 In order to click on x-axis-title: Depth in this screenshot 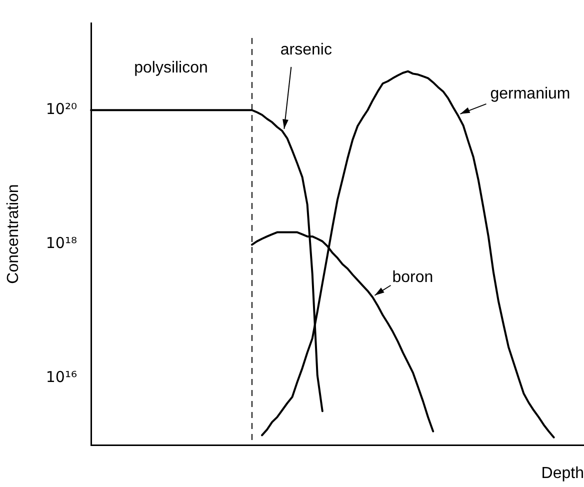, I will do `click(562, 473)`.